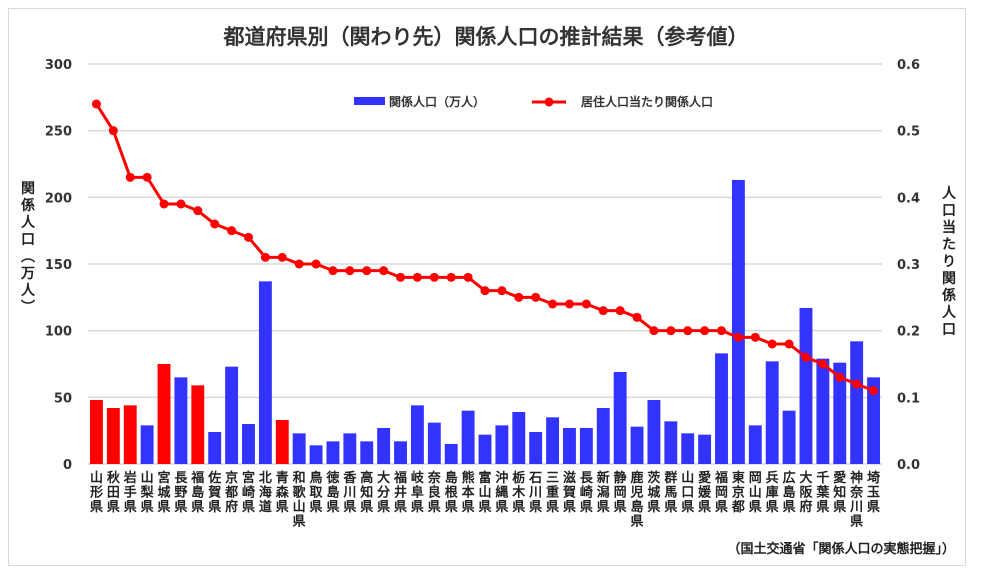 The image size is (997, 571). Describe the element at coordinates (130, 492) in the screenshot. I see `x-tick-label: 岩手県` at that location.